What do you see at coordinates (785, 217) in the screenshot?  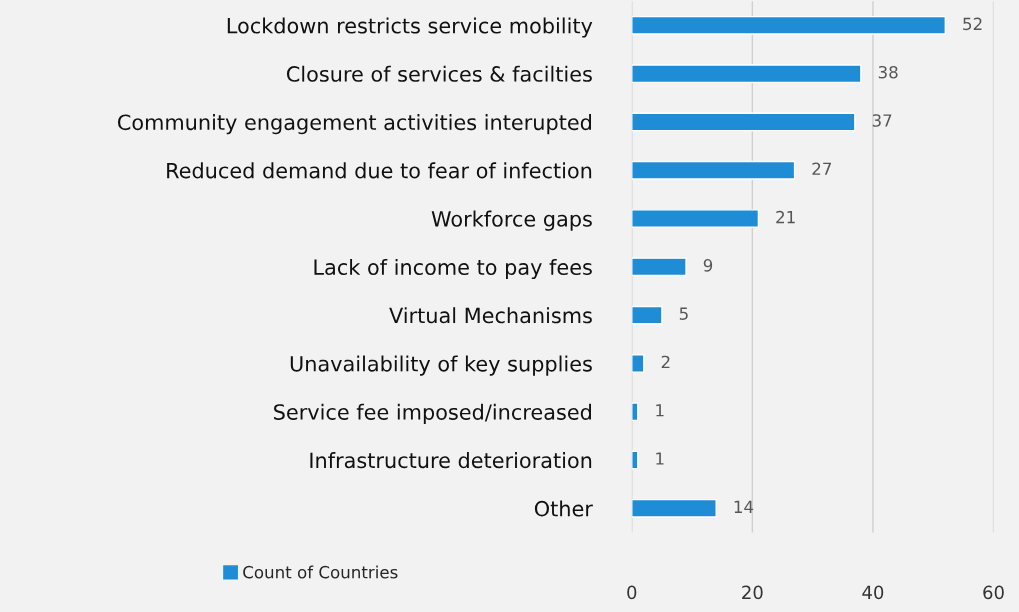 I see `data-label: 21` at bounding box center [785, 217].